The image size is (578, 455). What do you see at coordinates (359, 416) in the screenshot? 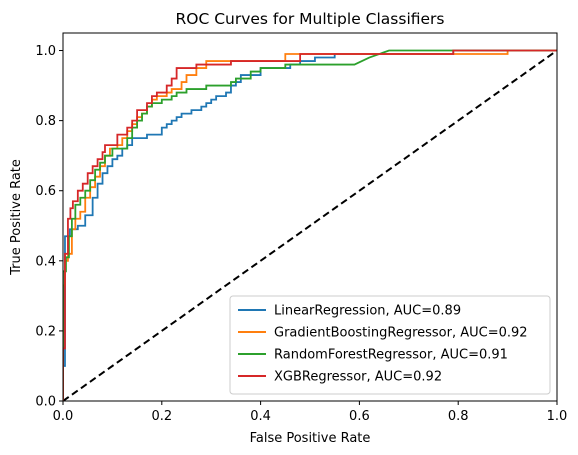
I see `x-tick-label: 0.6` at bounding box center [359, 416].